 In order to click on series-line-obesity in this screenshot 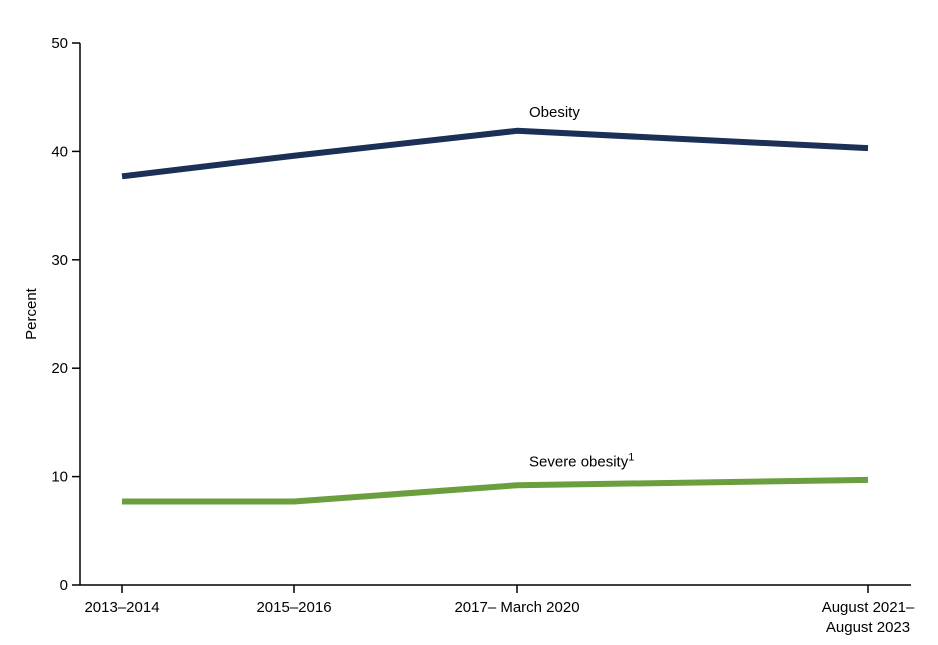, I will do `click(495, 153)`.